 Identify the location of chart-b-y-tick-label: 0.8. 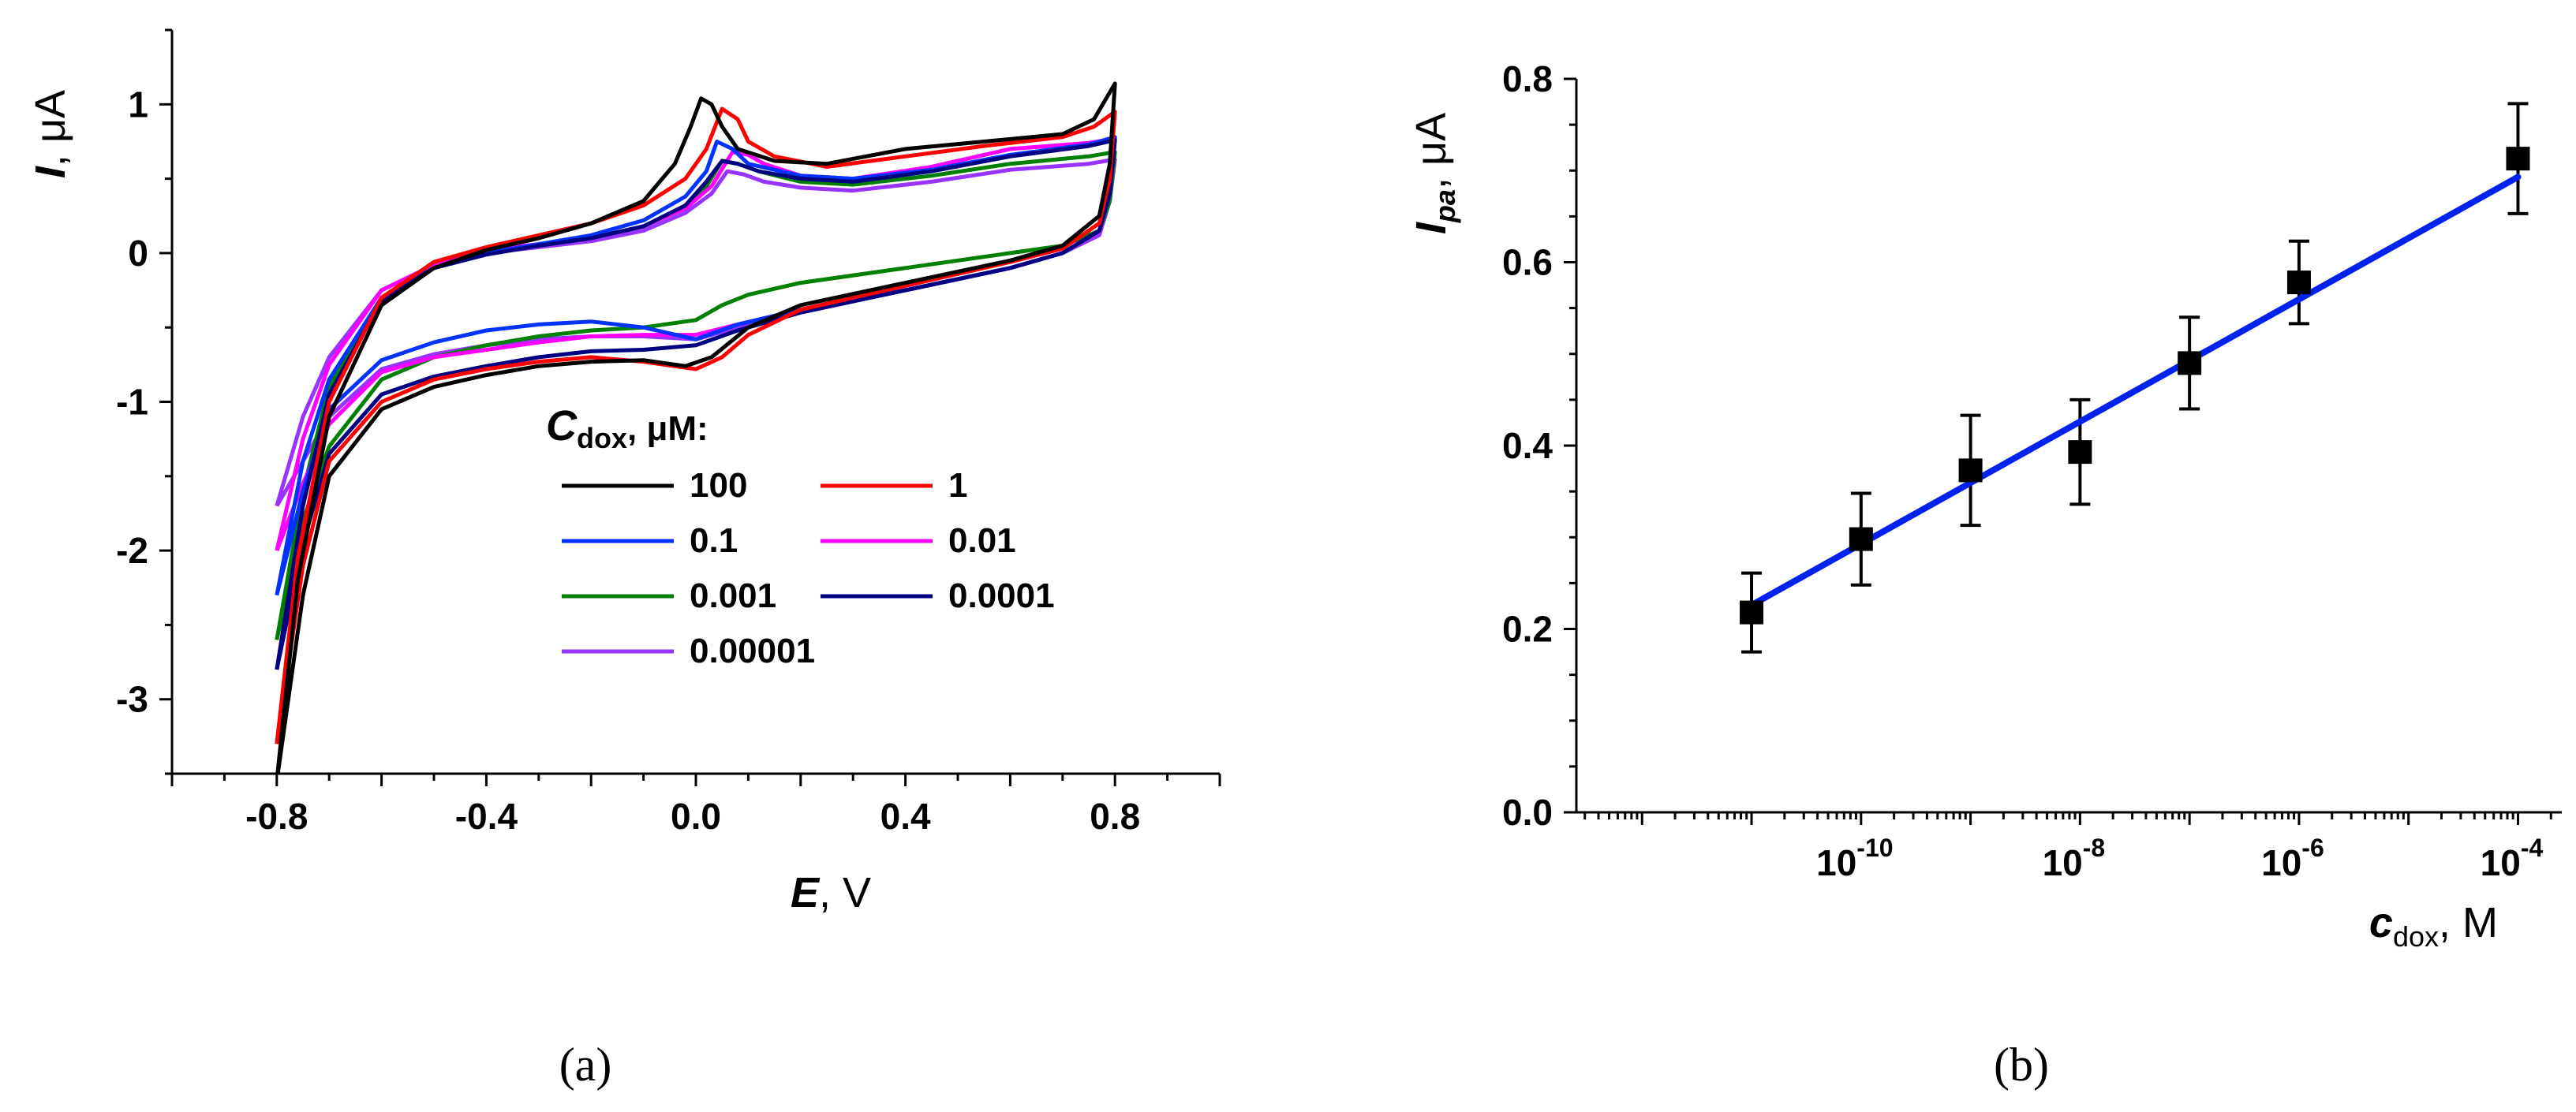
(1527, 79).